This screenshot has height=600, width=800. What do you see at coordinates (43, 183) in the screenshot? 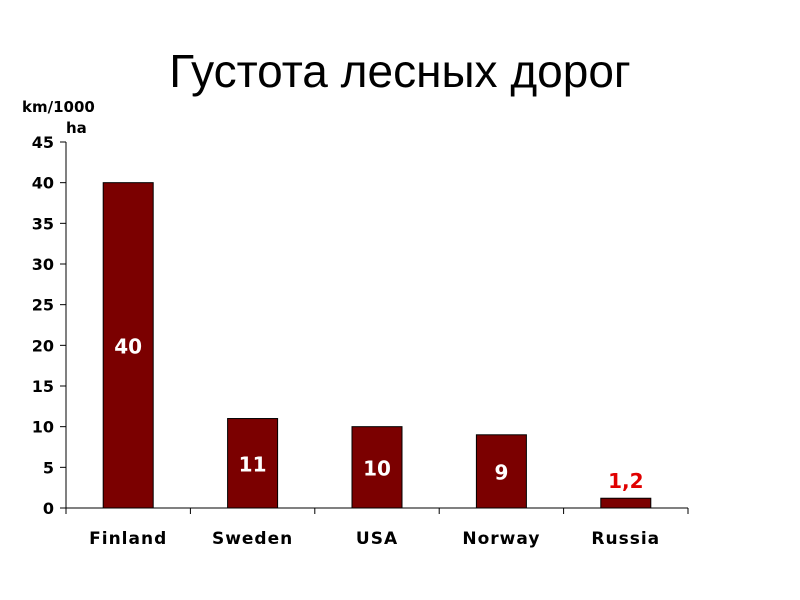
I see `y-tick-label: 40` at bounding box center [43, 183].